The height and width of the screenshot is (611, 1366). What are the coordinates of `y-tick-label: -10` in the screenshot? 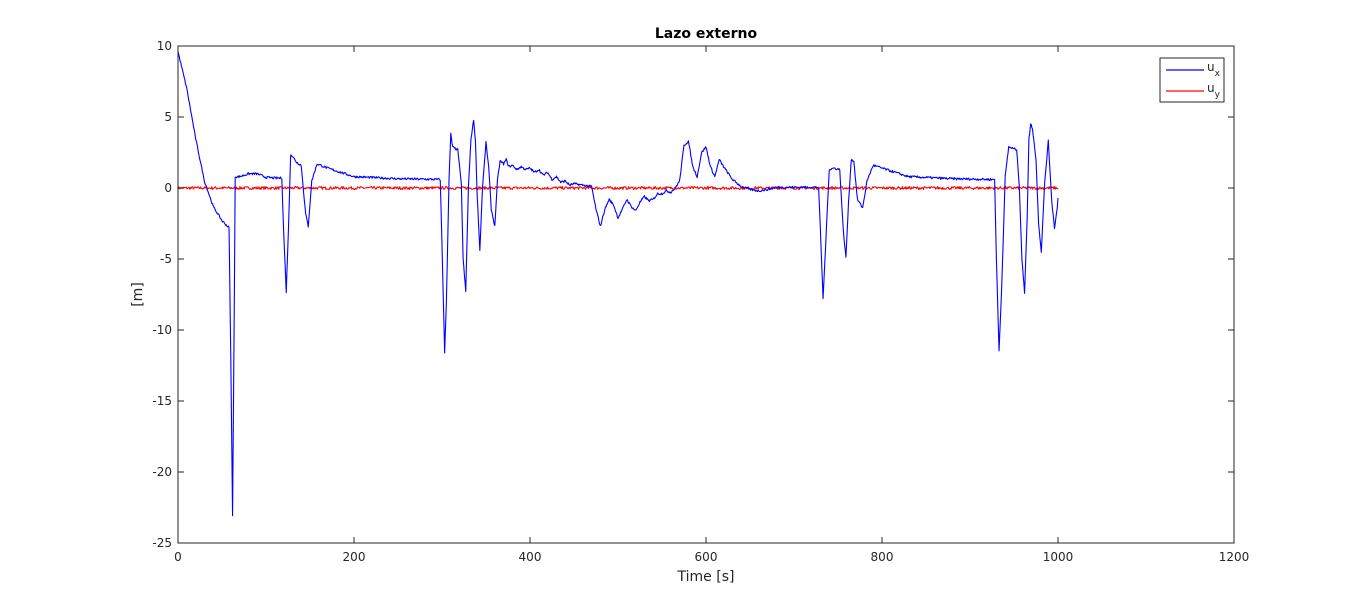 It's located at (162, 330).